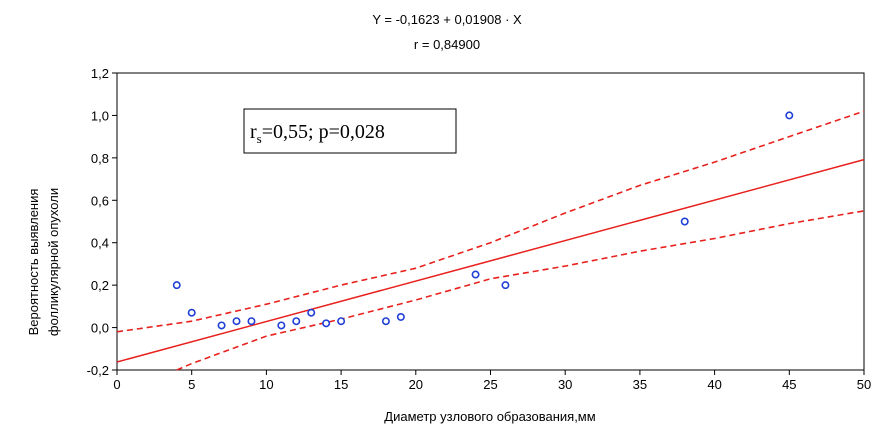 The width and height of the screenshot is (881, 430). What do you see at coordinates (253, 132) in the screenshot?
I see `annotation-r: r` at bounding box center [253, 132].